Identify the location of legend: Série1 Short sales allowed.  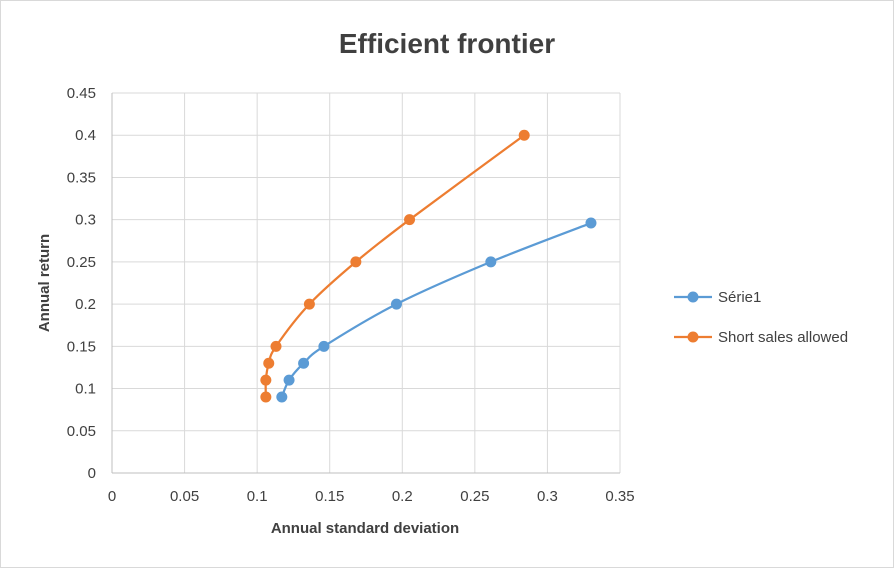
(761, 317).